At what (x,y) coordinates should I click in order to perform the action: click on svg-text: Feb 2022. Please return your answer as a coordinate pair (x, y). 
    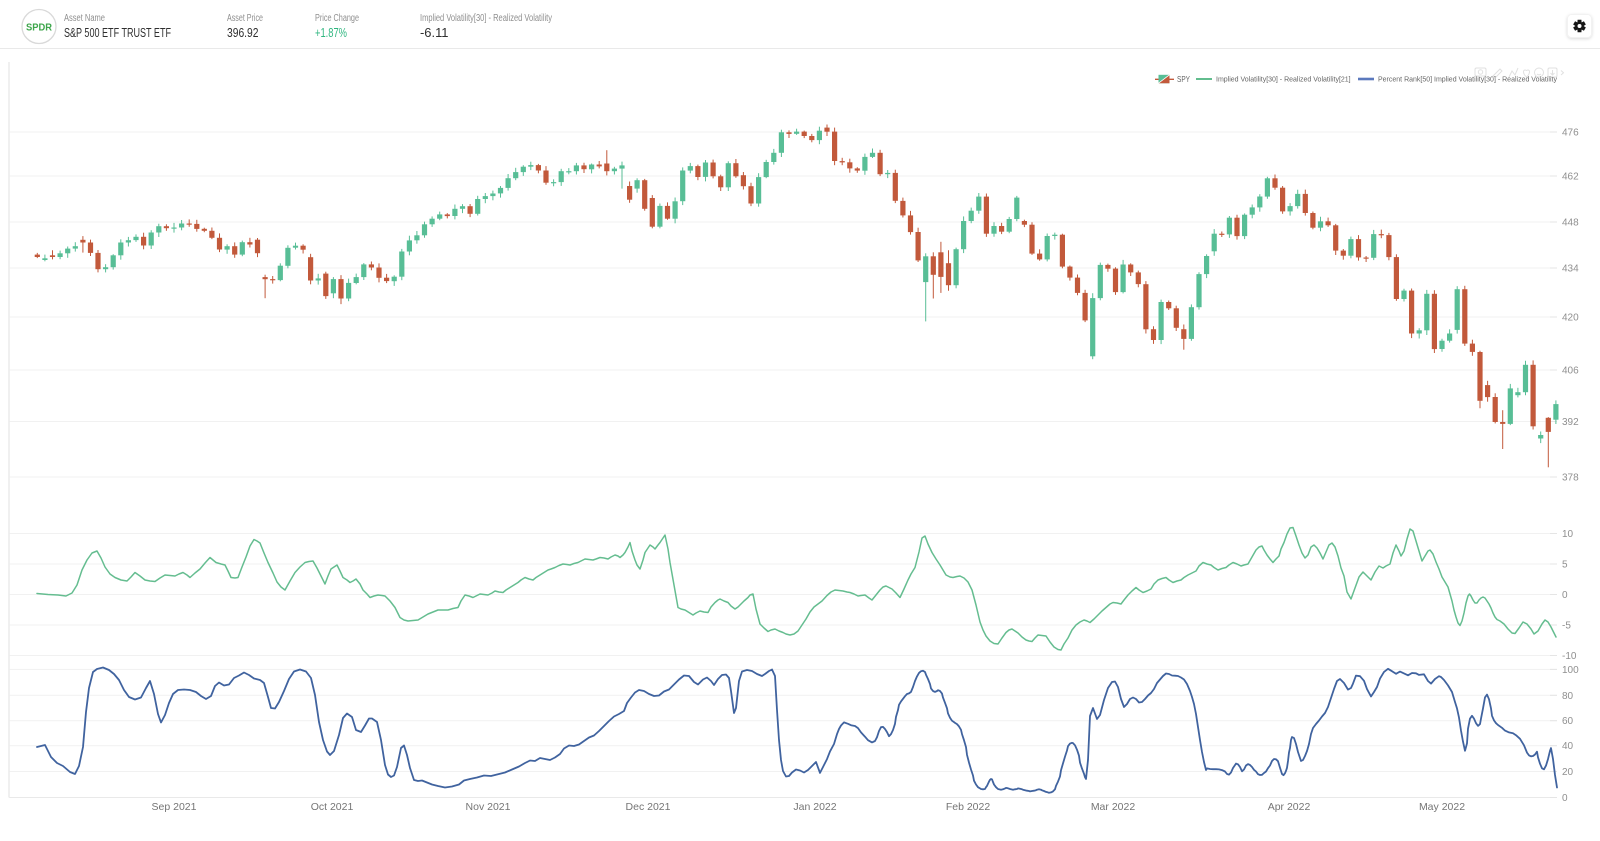
    Looking at the image, I should click on (968, 807).